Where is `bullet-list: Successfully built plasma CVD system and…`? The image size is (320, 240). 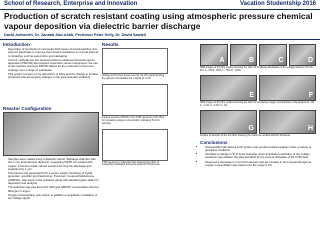 bullet-list: Successfully built plasma CVD system and… is located at coordinates (258, 156).